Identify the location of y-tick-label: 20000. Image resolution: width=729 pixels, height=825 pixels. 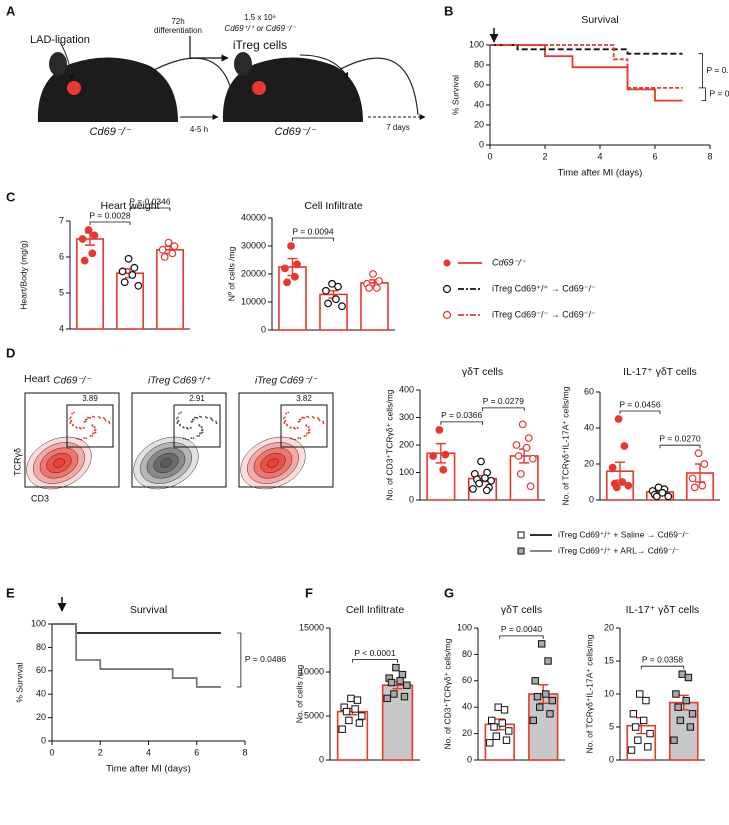
(253, 273).